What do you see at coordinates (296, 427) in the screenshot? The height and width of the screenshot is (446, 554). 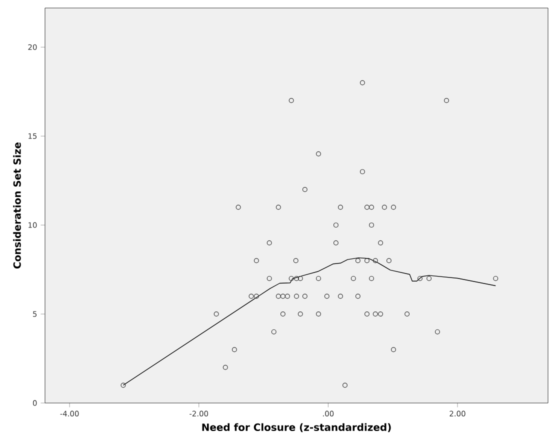 I see `x-axis-title: Need for Closure (z-standardized)` at bounding box center [296, 427].